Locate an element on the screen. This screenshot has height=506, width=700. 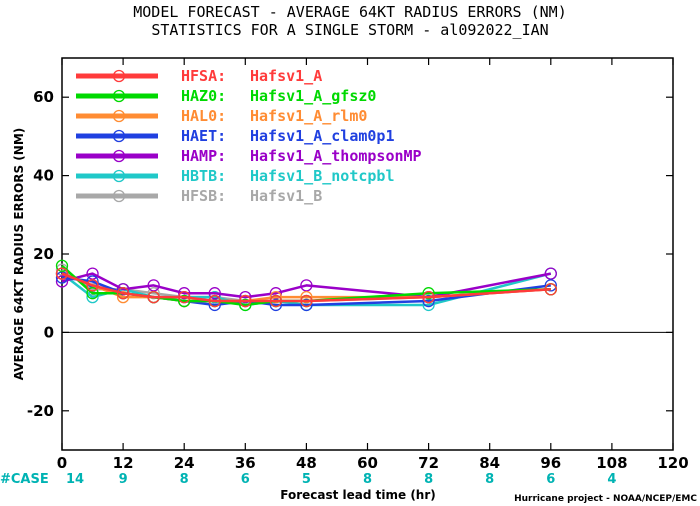
legend-label: HFSA: is located at coordinates (203, 76).